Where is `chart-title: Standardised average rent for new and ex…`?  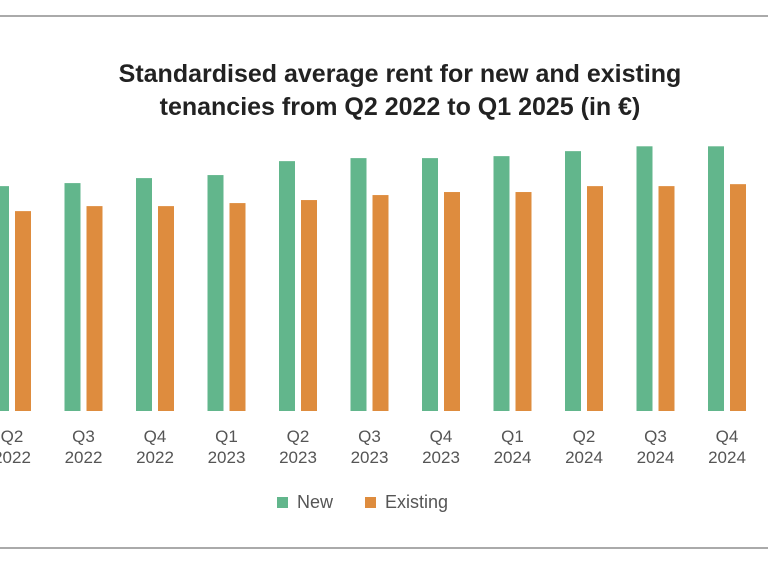 chart-title: Standardised average rent for new and ex… is located at coordinates (400, 90).